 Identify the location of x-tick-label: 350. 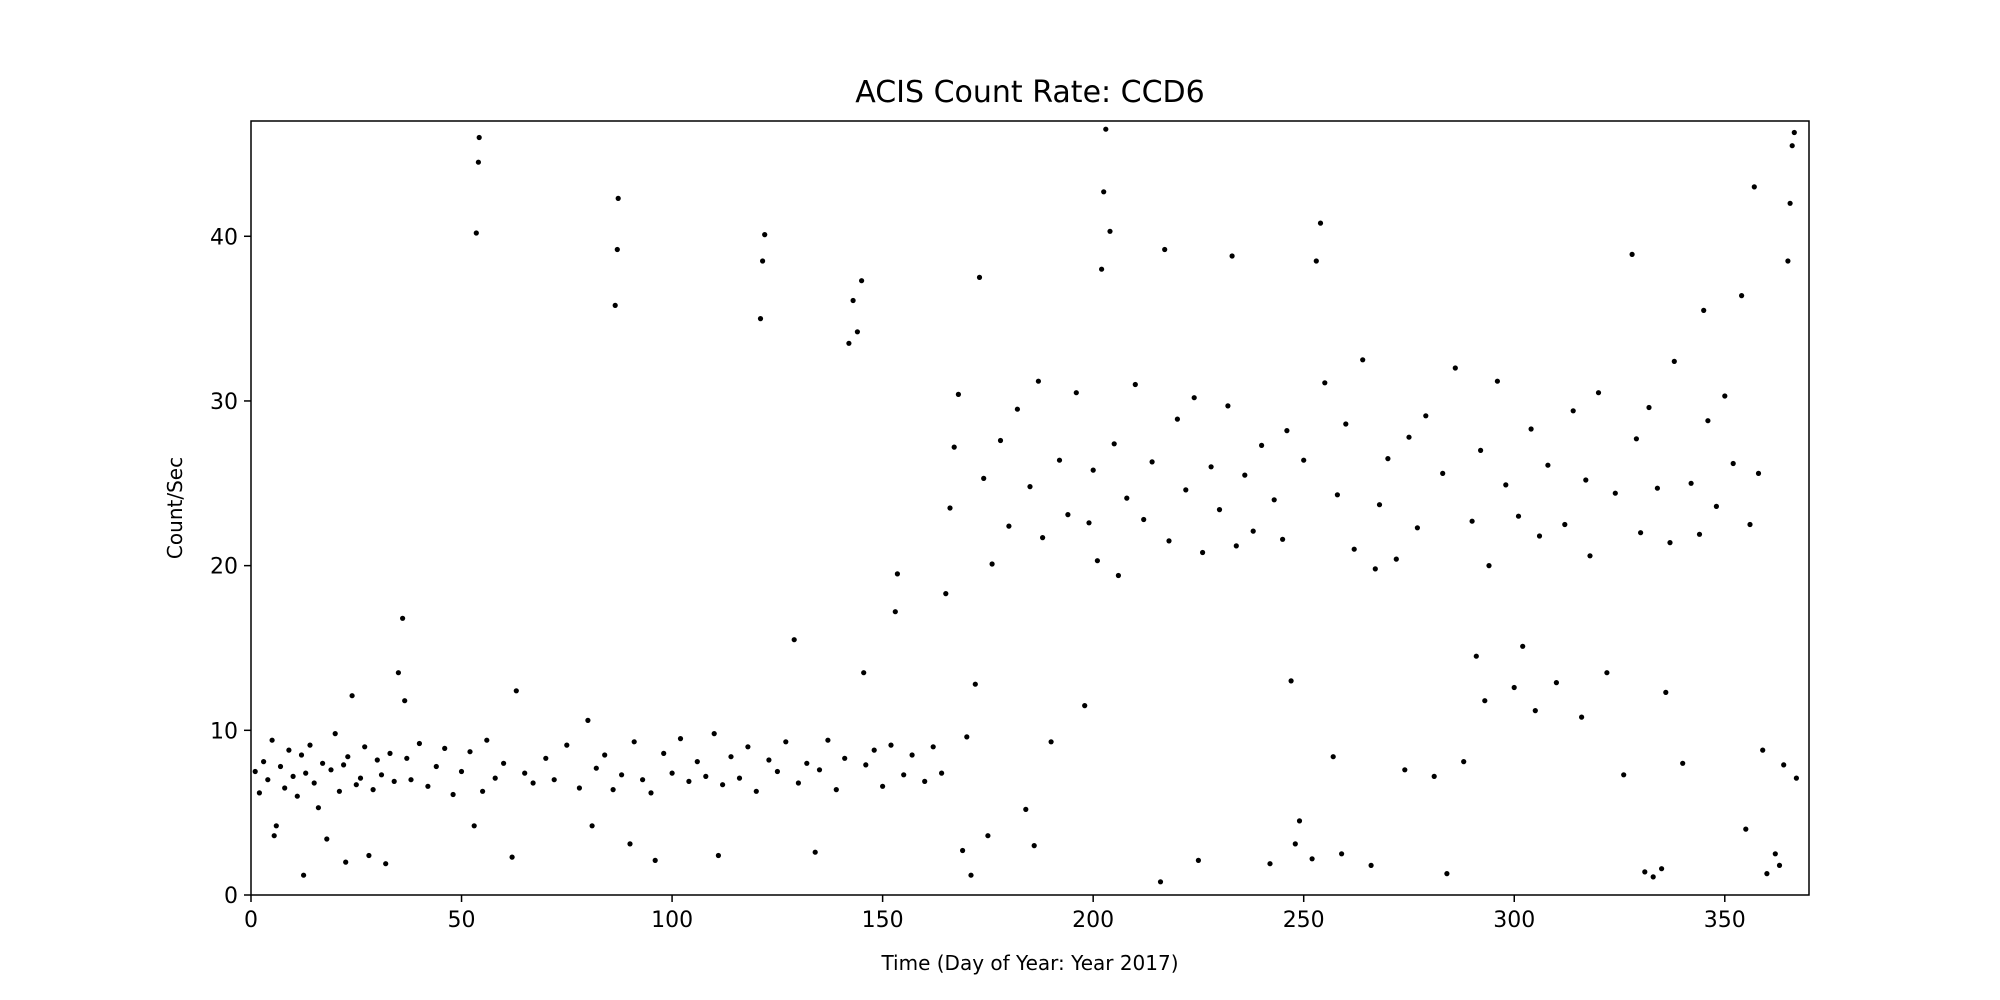
(1725, 920).